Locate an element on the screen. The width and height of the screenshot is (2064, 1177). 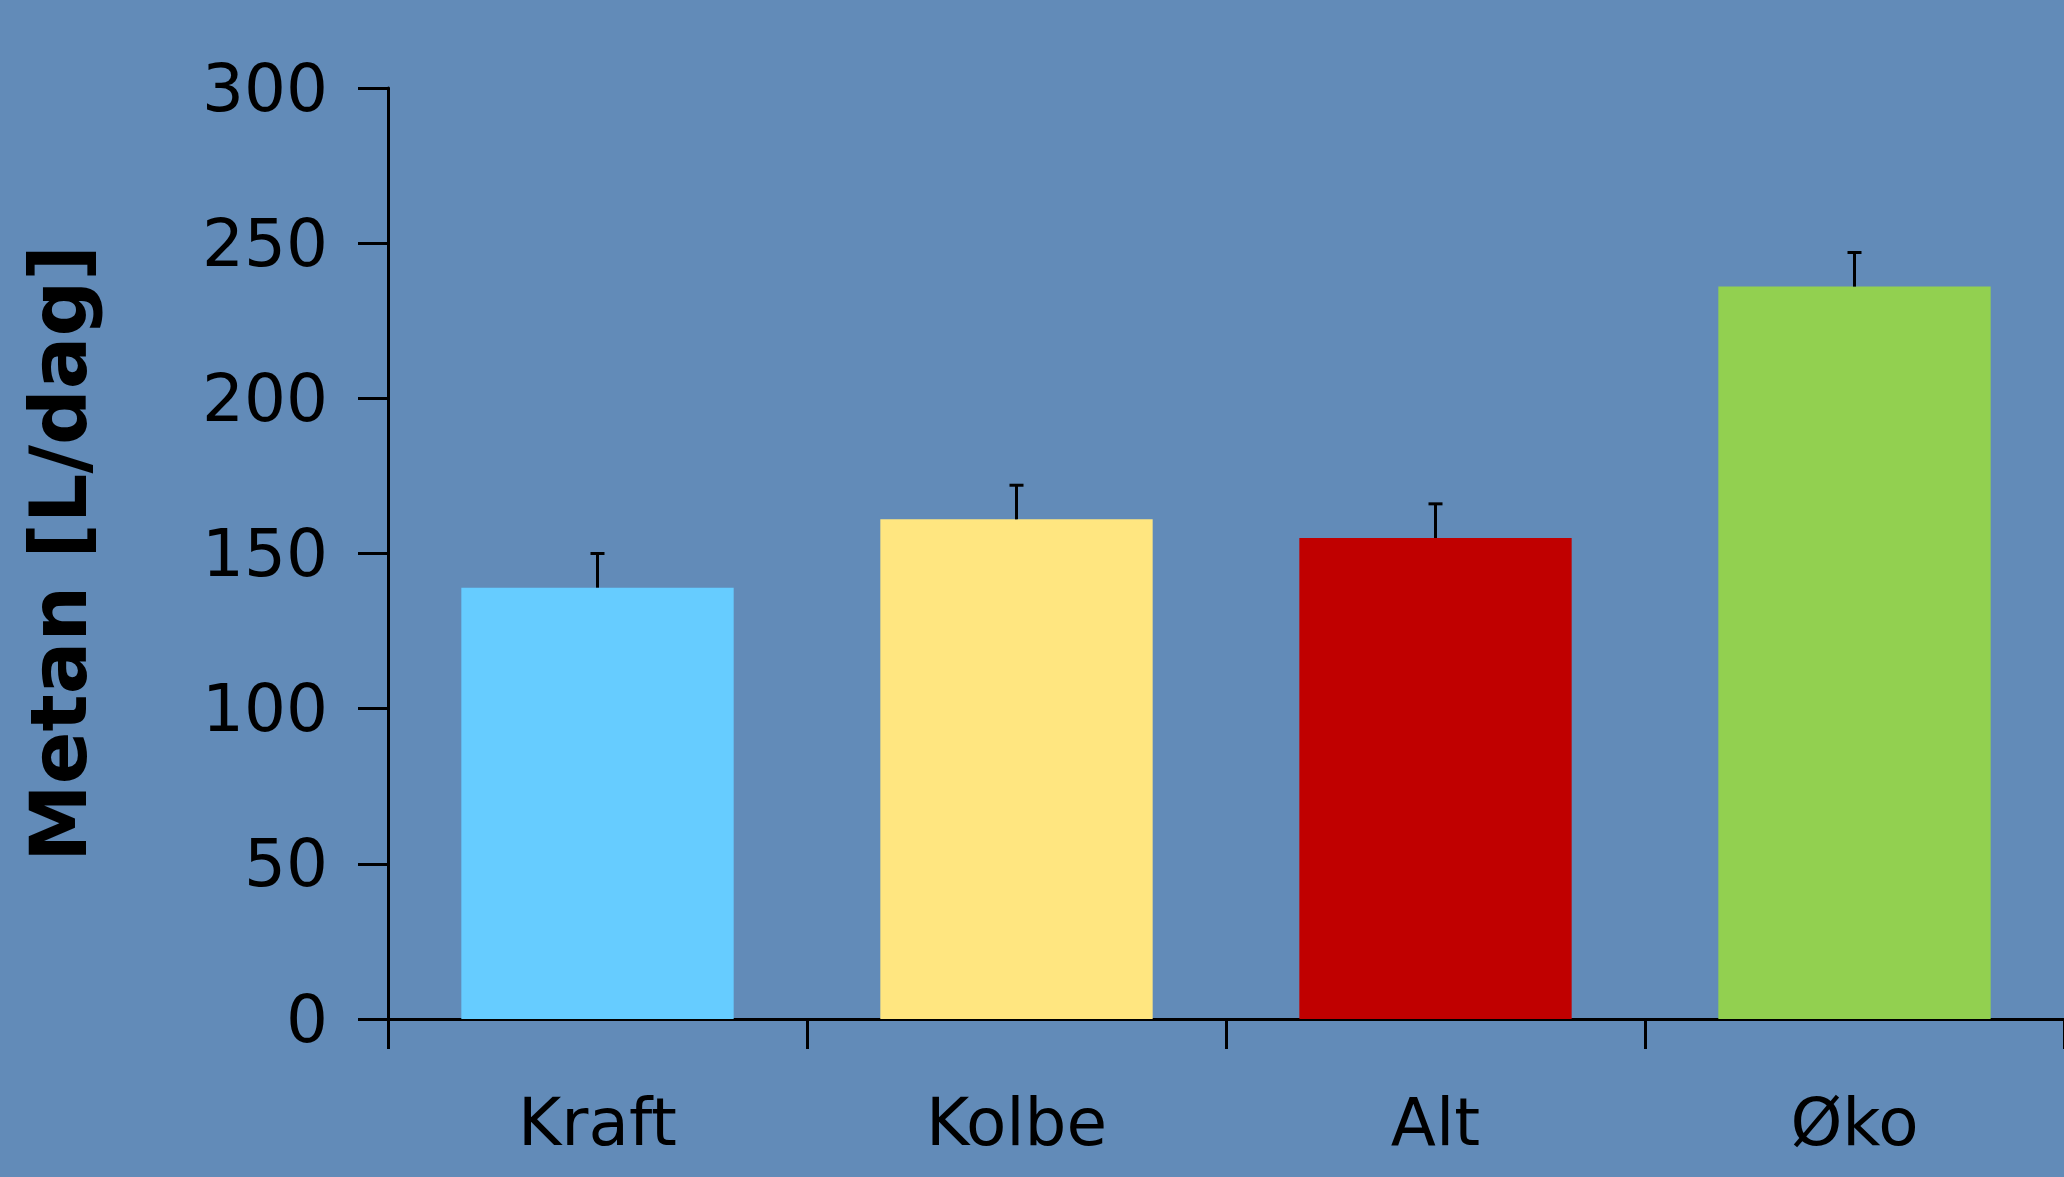
x-tick-label: Øko is located at coordinates (1854, 1122).